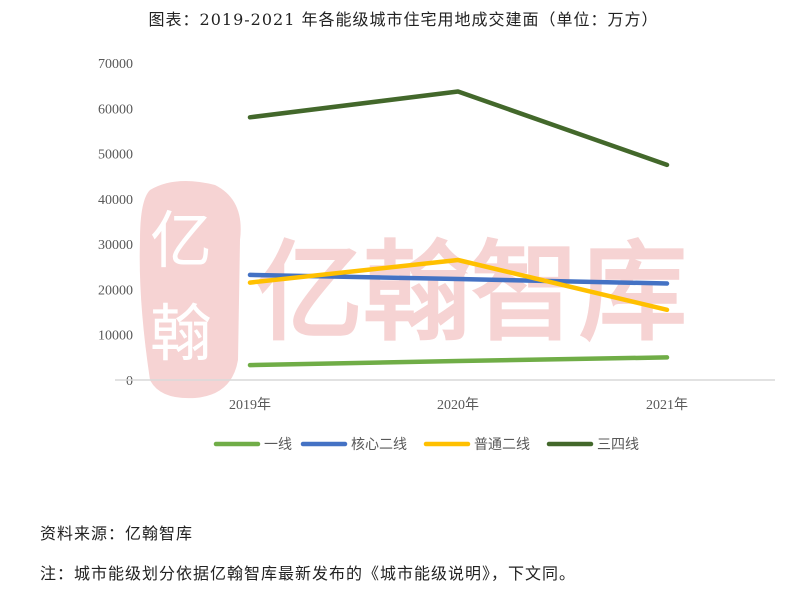 The width and height of the screenshot is (807, 595). What do you see at coordinates (115, 223) in the screenshot?
I see `y-axis: 0 10000 20000 30000 40000 50000 60000 70000` at bounding box center [115, 223].